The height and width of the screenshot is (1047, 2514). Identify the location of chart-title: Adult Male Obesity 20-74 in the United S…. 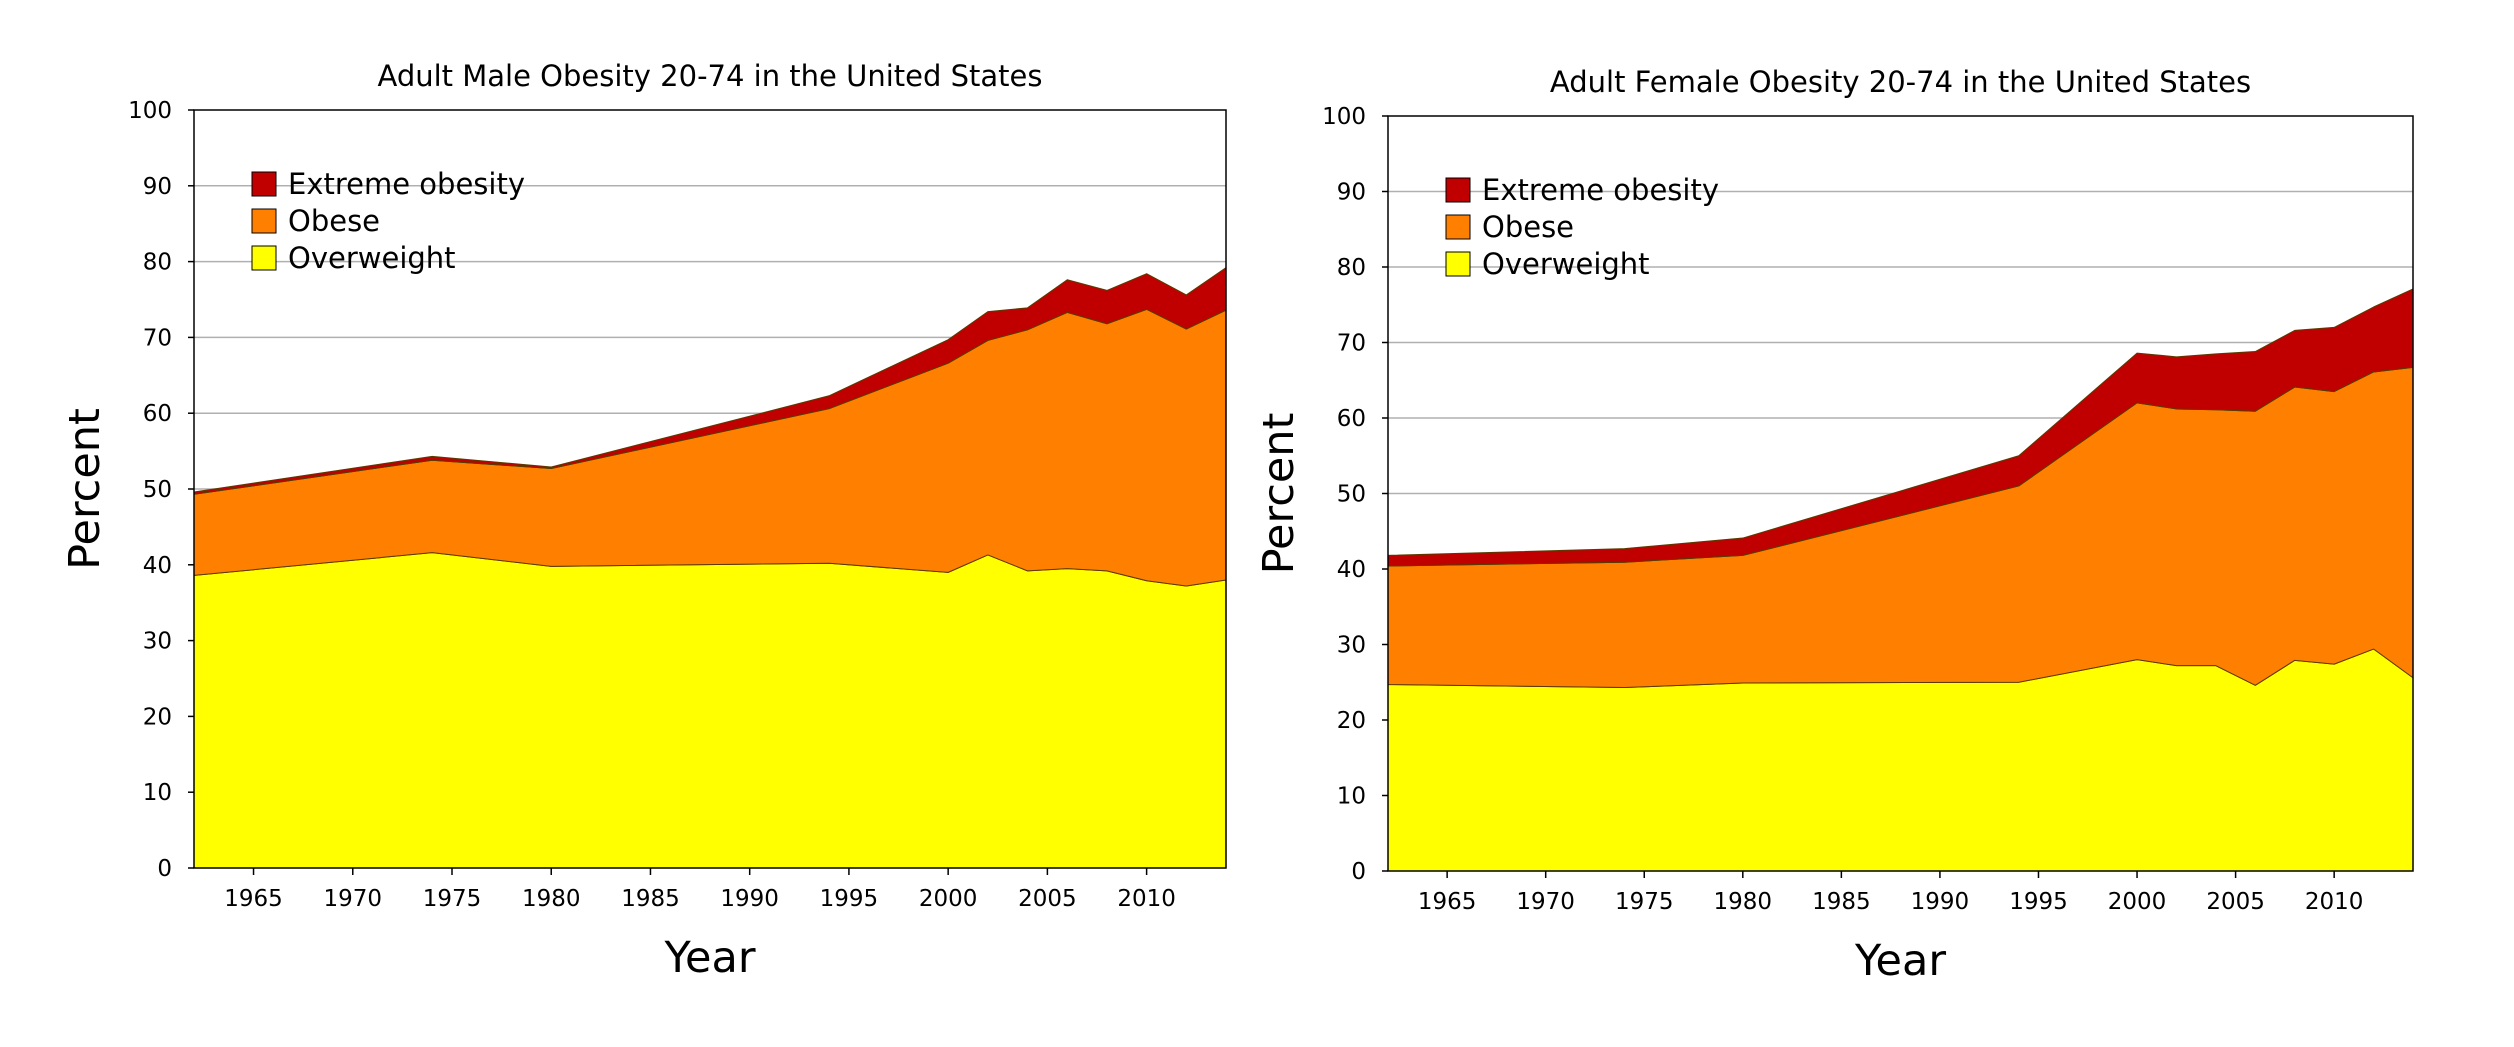
(710, 76).